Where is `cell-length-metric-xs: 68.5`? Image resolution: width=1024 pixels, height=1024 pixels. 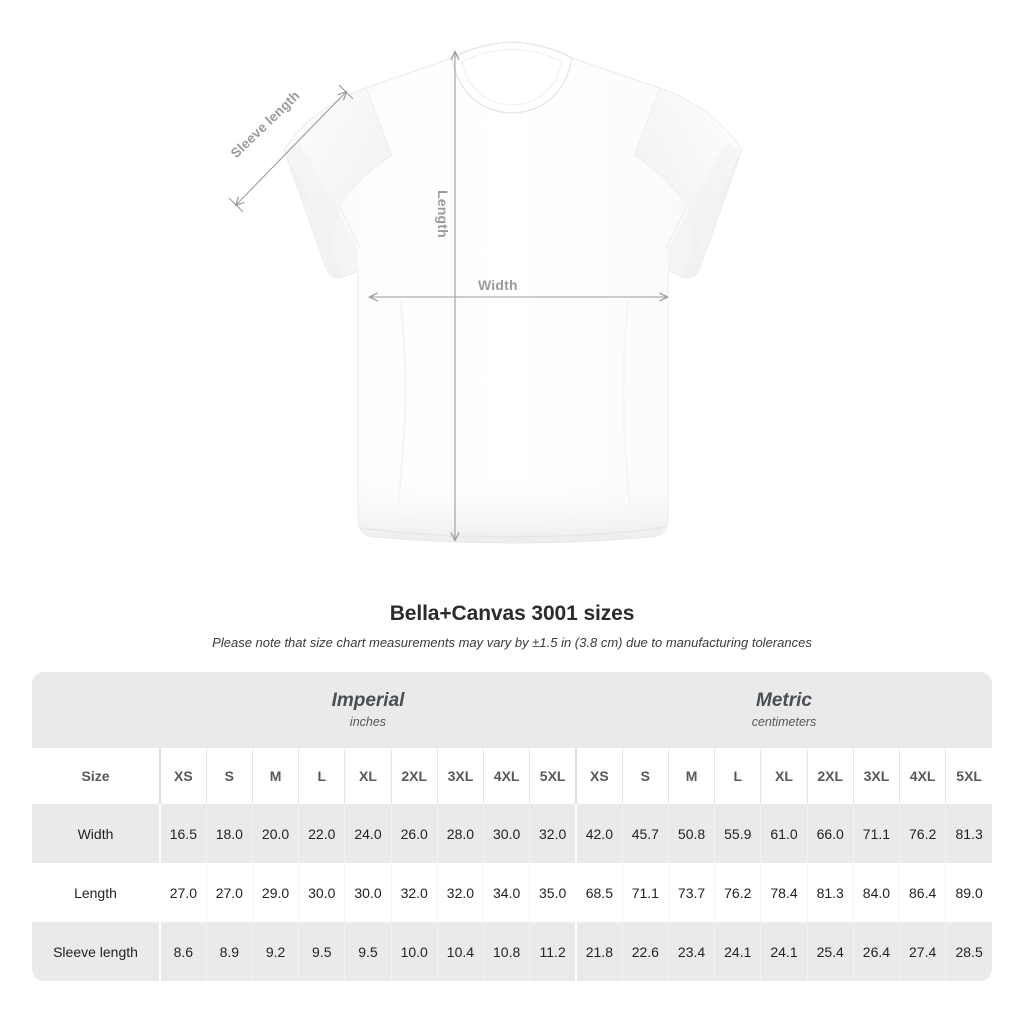
cell-length-metric-xs: 68.5 is located at coordinates (598, 892).